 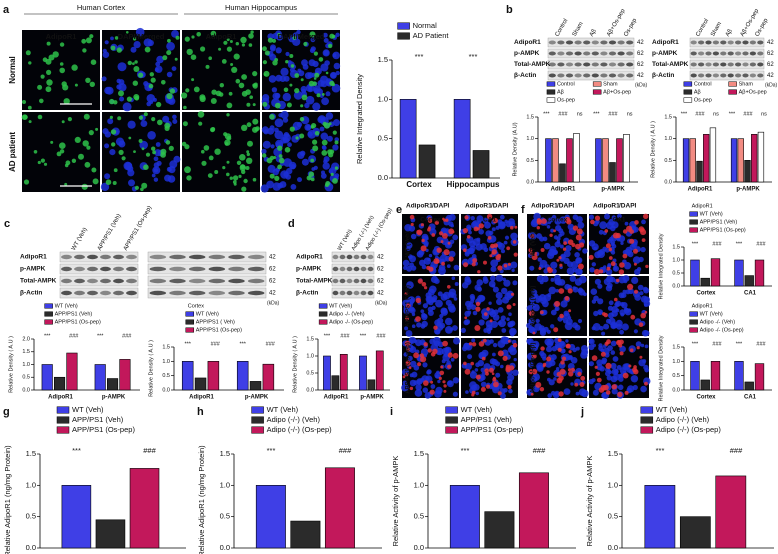 What do you see at coordinates (509, 10) in the screenshot?
I see `panel-letter: b` at bounding box center [509, 10].